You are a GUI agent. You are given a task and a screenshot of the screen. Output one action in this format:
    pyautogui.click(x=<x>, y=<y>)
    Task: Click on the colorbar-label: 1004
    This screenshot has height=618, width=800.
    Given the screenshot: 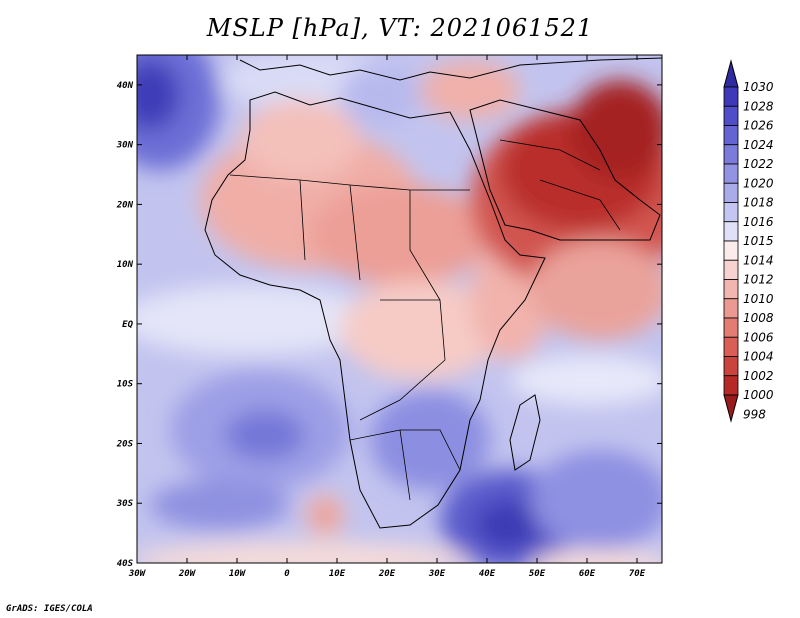 What is the action you would take?
    pyautogui.click(x=758, y=357)
    